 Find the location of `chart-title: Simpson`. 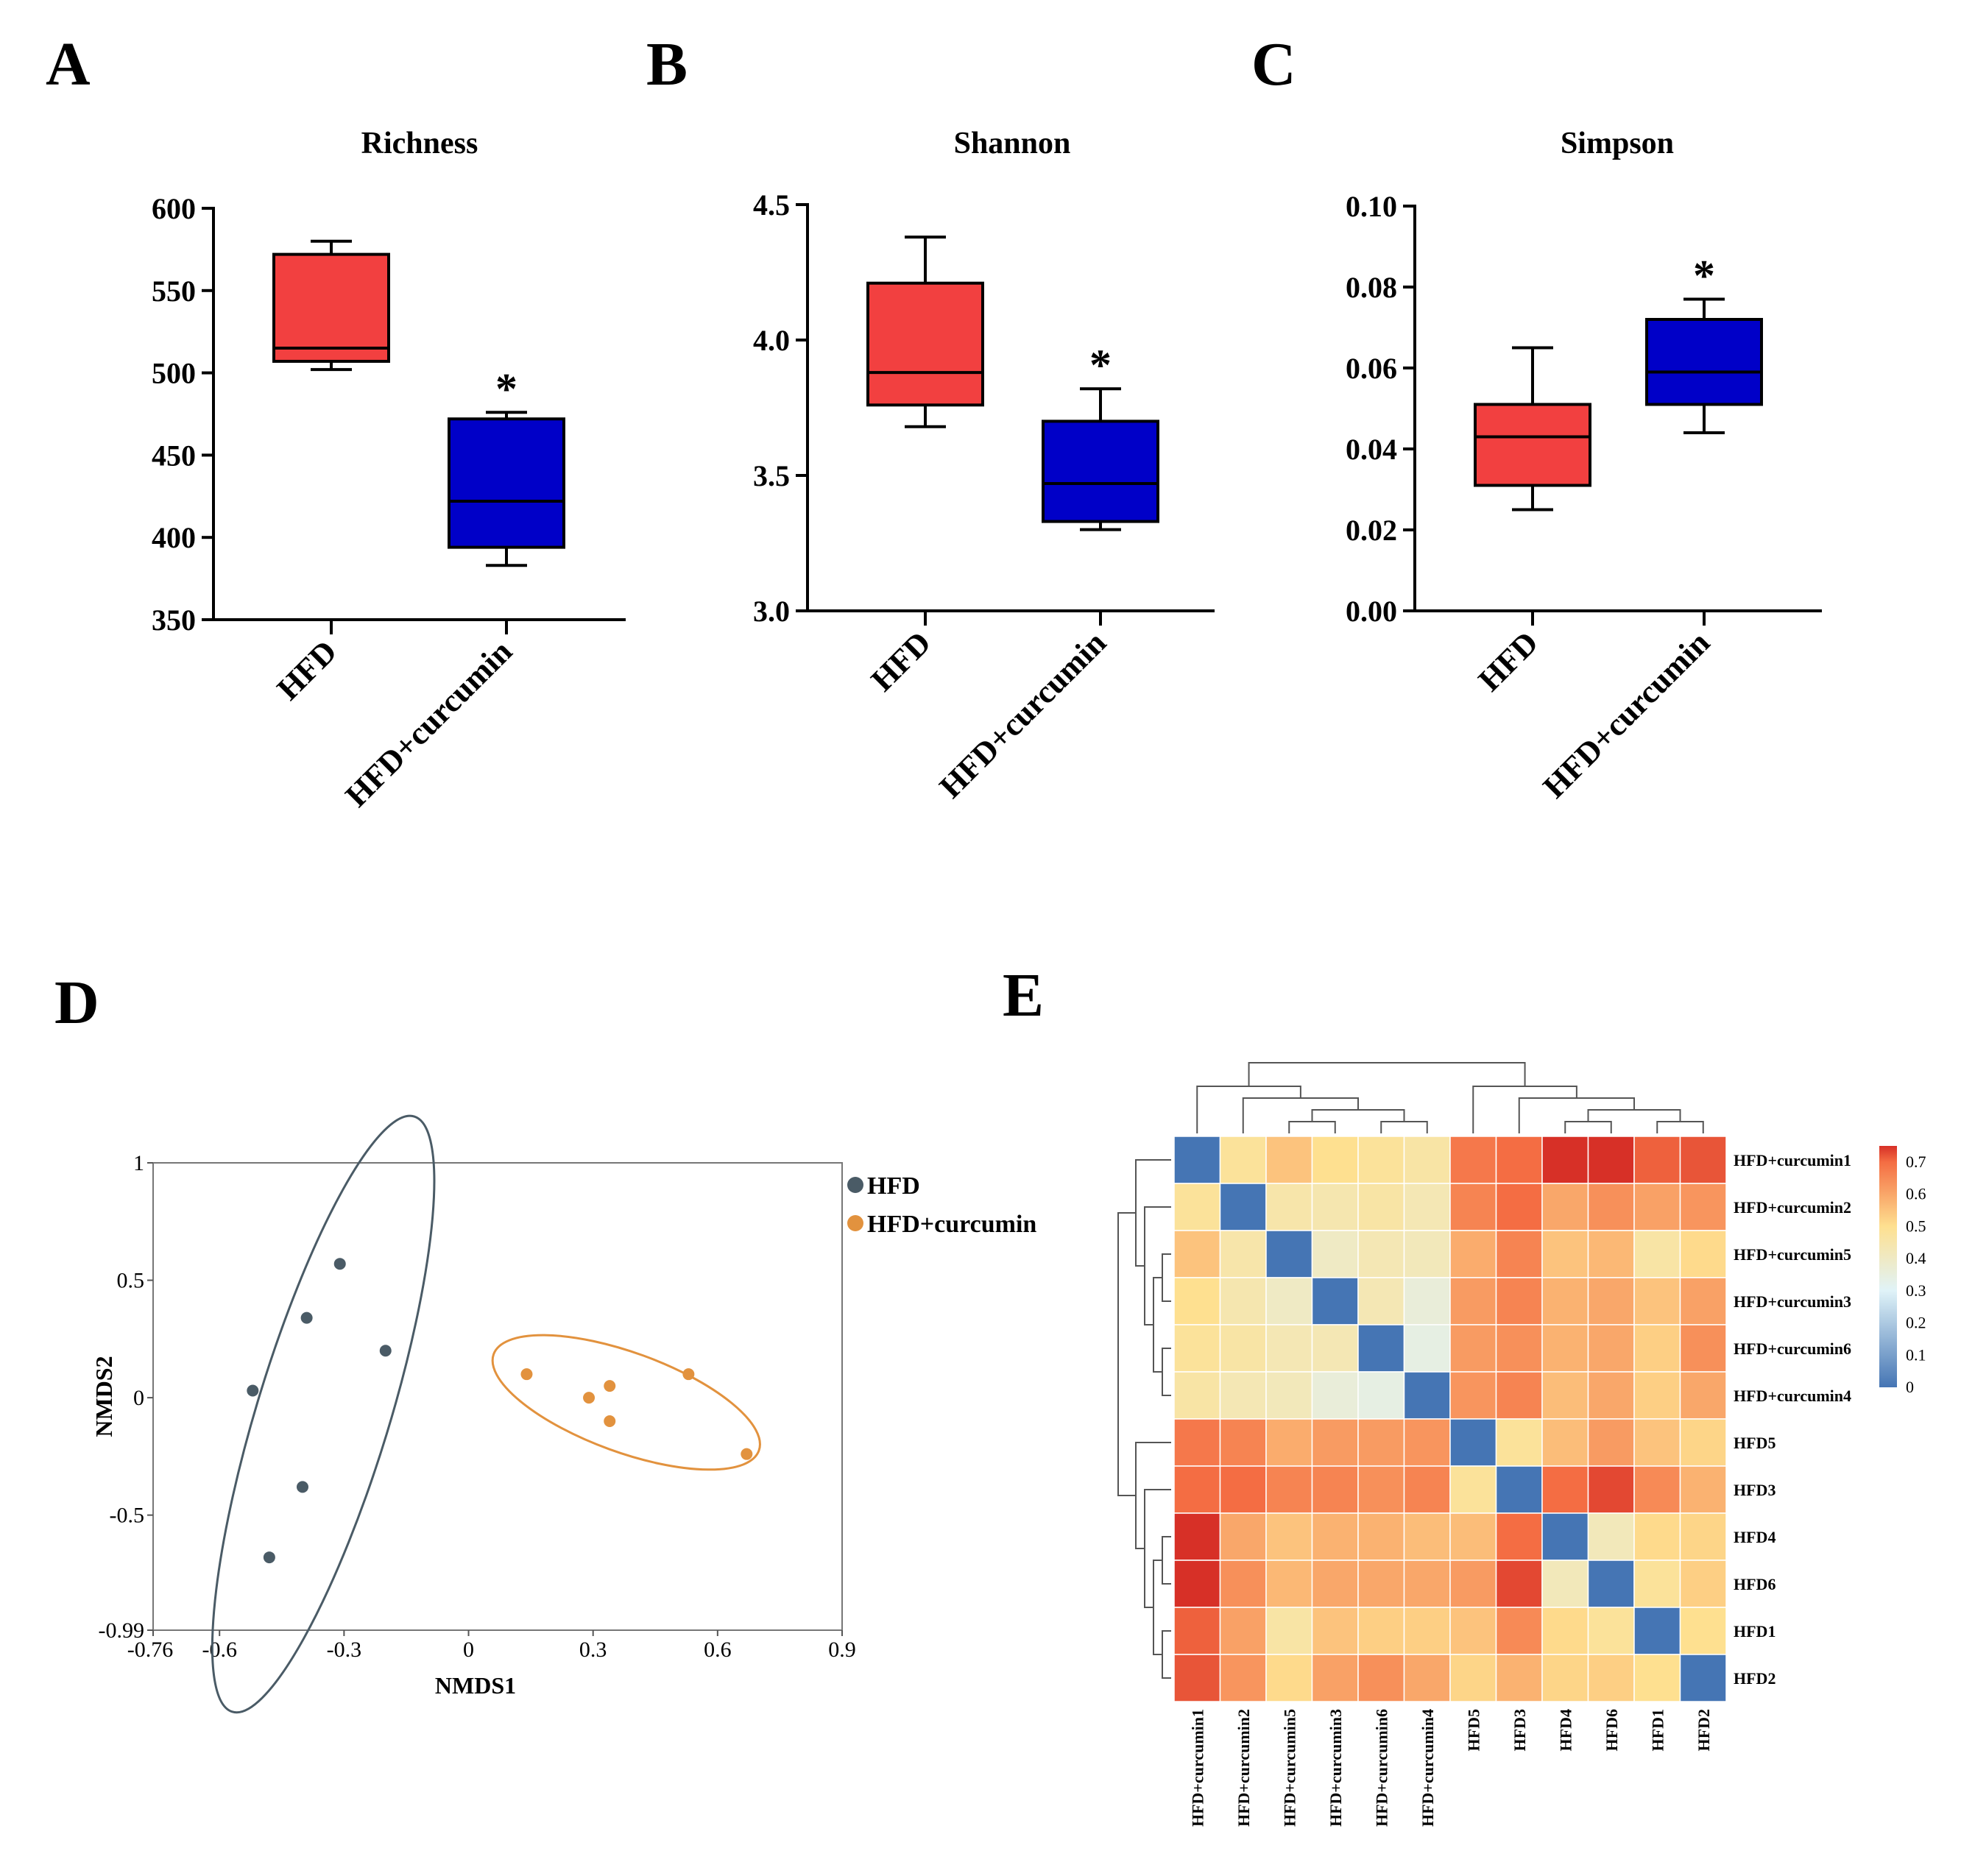

chart-title: Simpson is located at coordinates (1618, 143).